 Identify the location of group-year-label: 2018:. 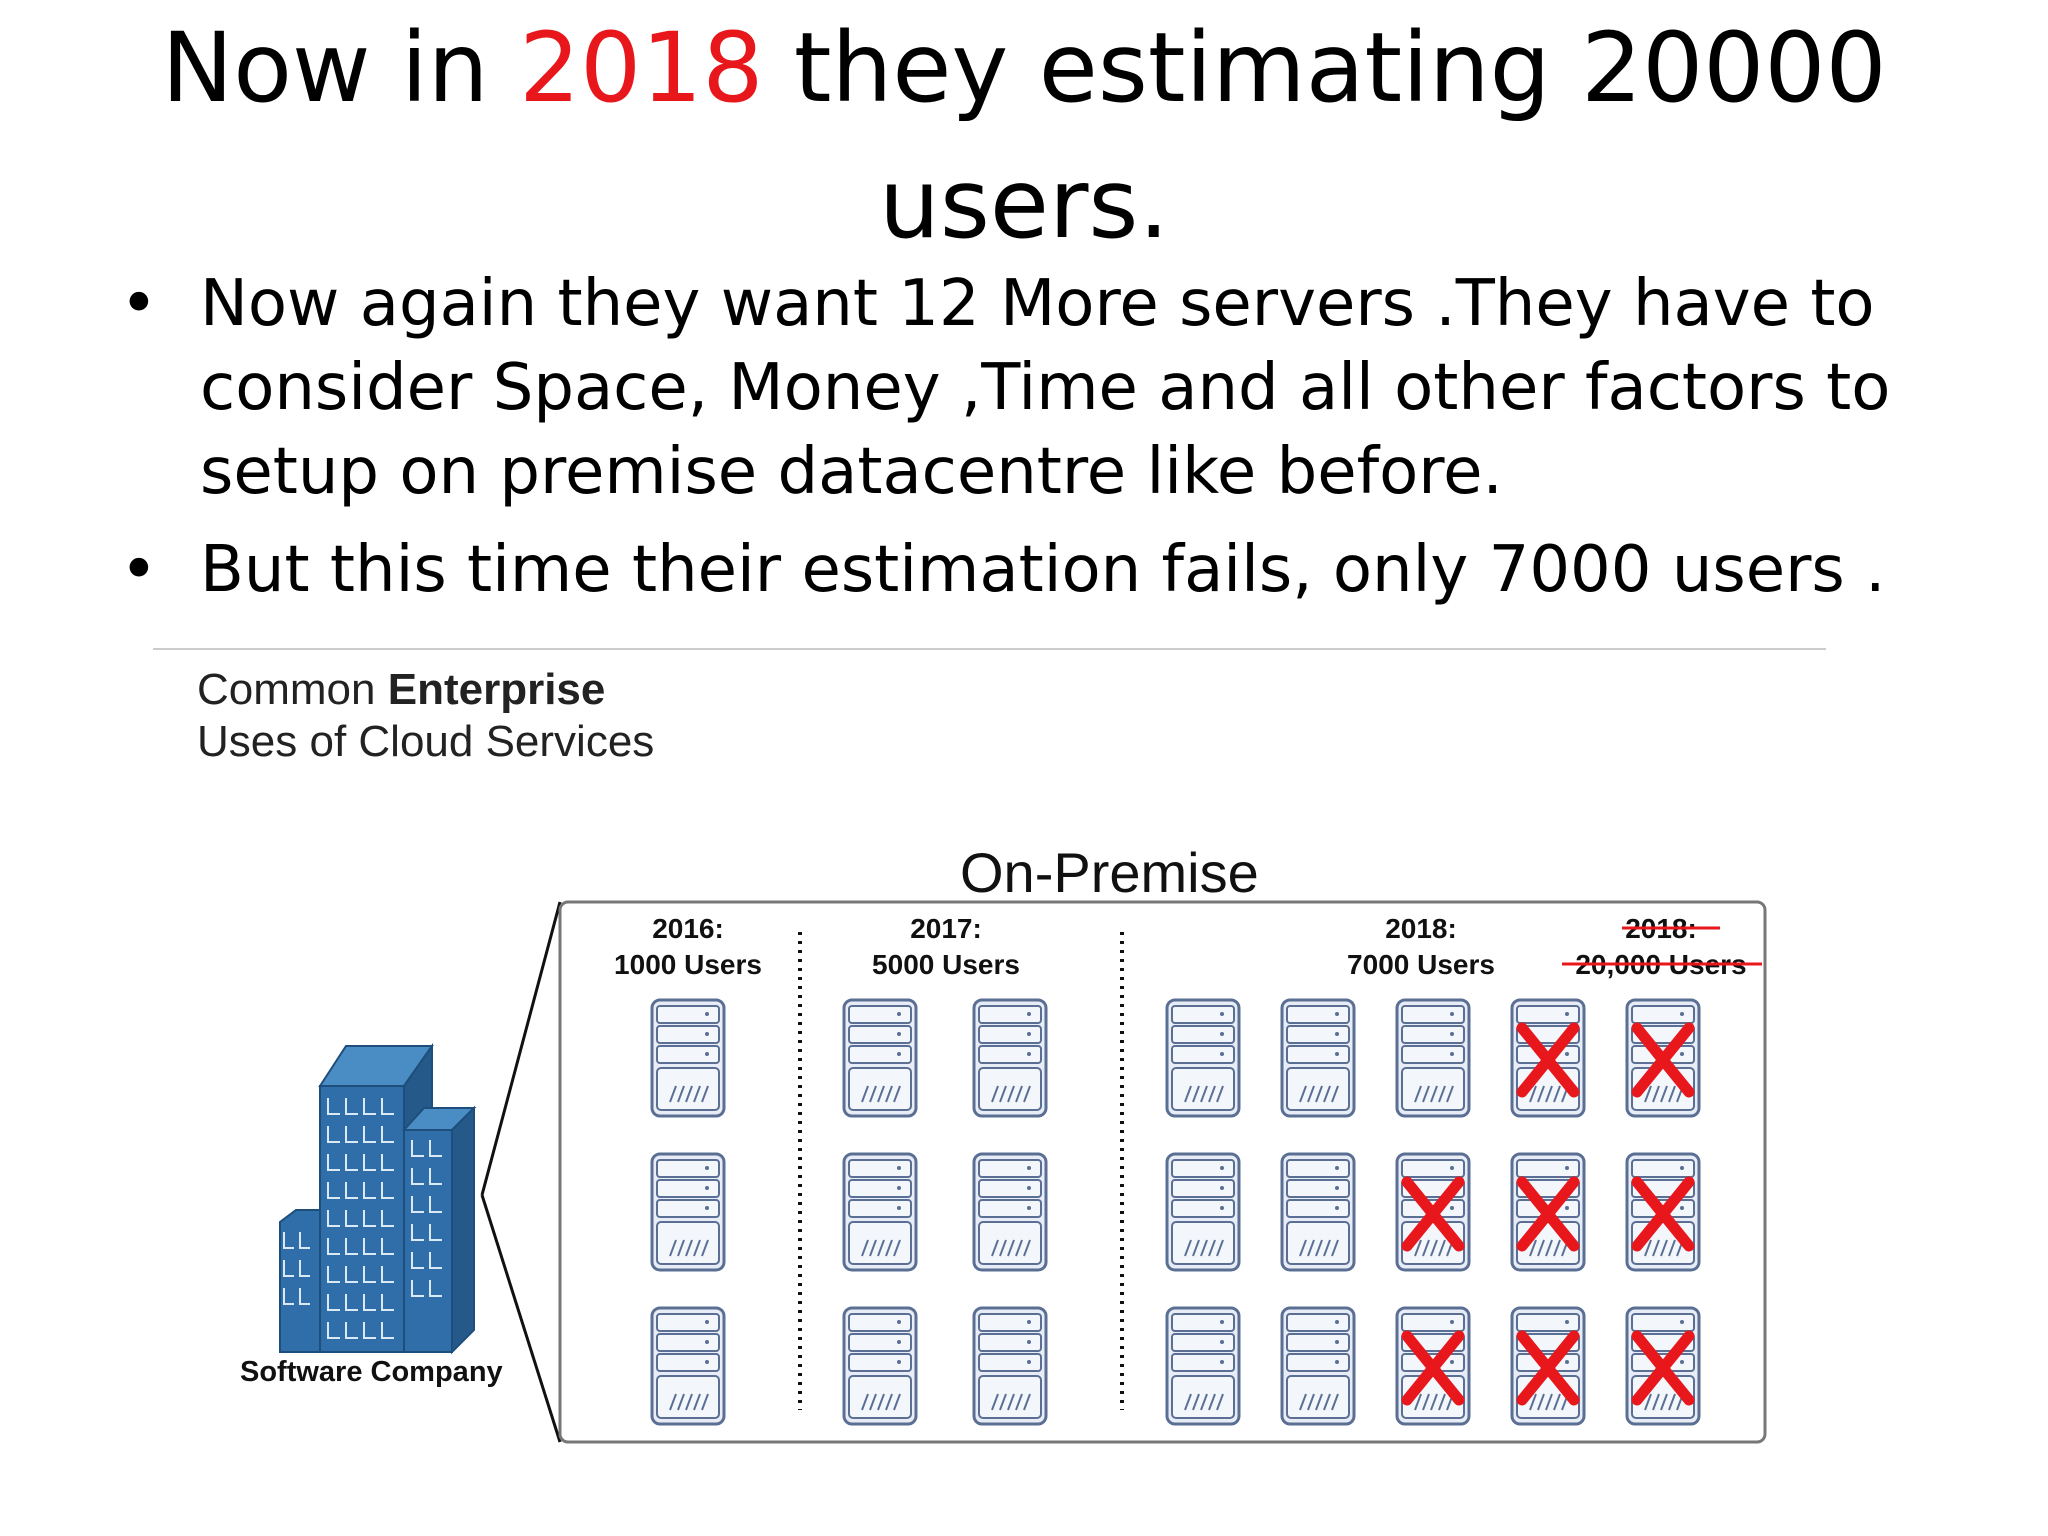
(1421, 928).